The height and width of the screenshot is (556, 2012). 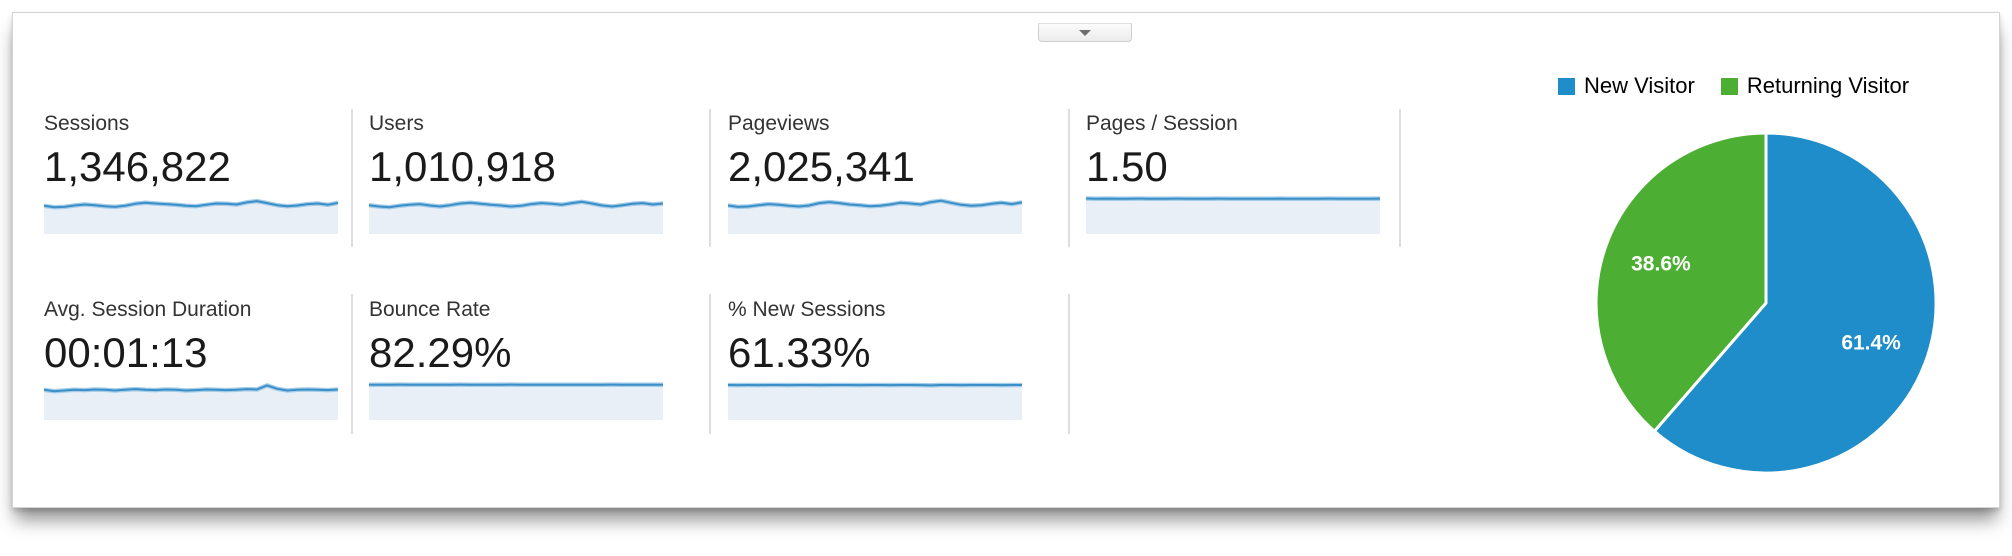 I want to click on legend-swatch-new-visitor, so click(x=1566, y=86).